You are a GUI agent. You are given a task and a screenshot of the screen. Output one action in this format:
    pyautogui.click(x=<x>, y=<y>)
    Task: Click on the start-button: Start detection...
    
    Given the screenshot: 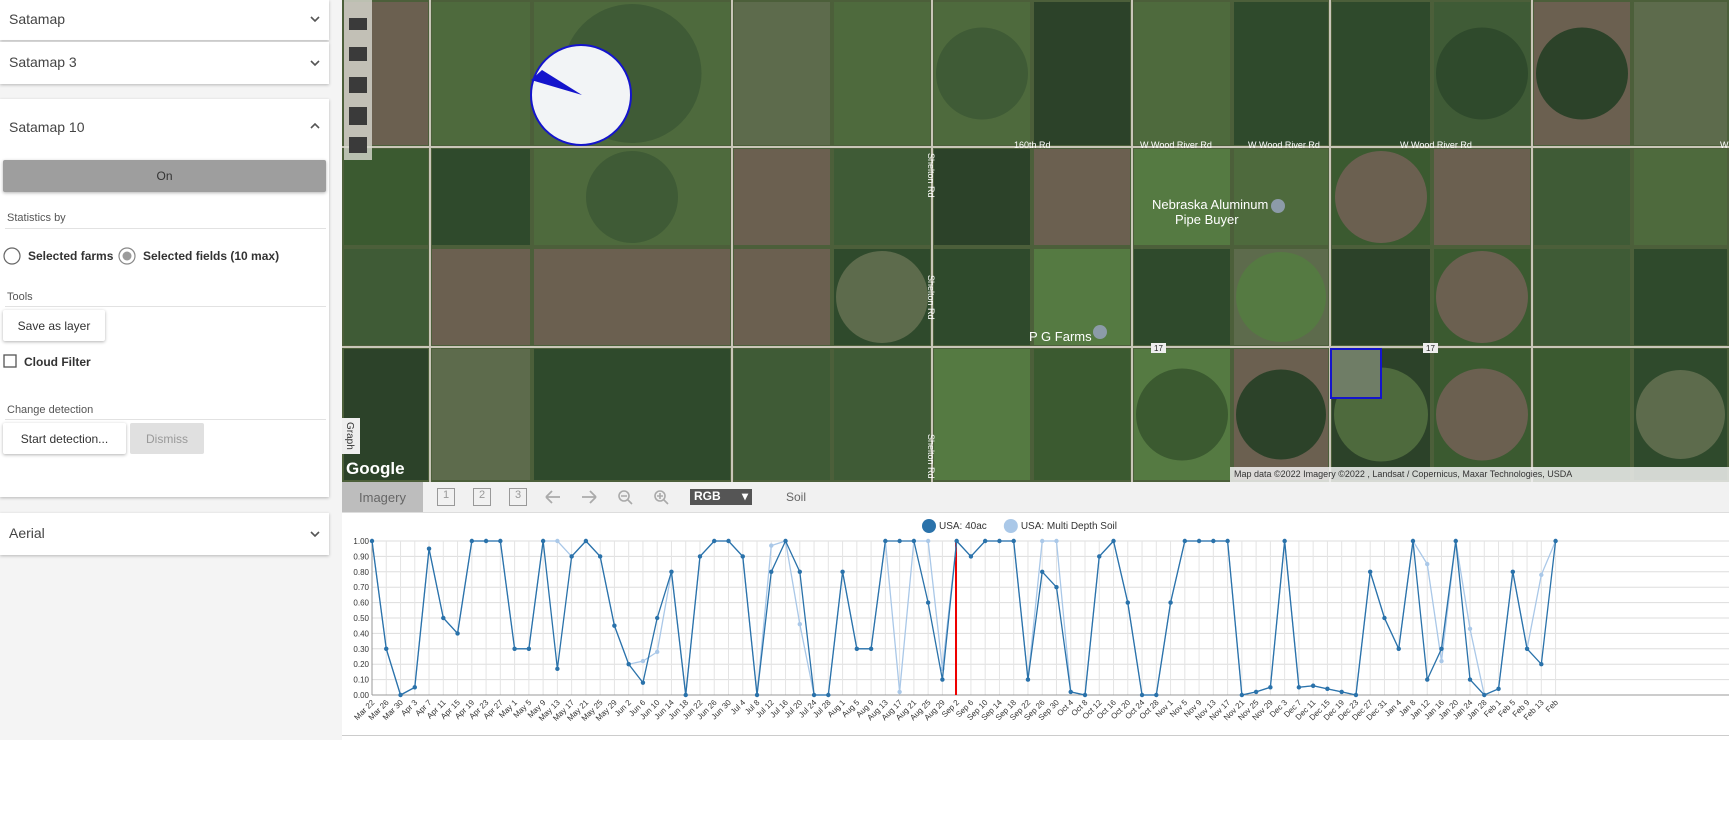 What is the action you would take?
    pyautogui.click(x=64, y=438)
    